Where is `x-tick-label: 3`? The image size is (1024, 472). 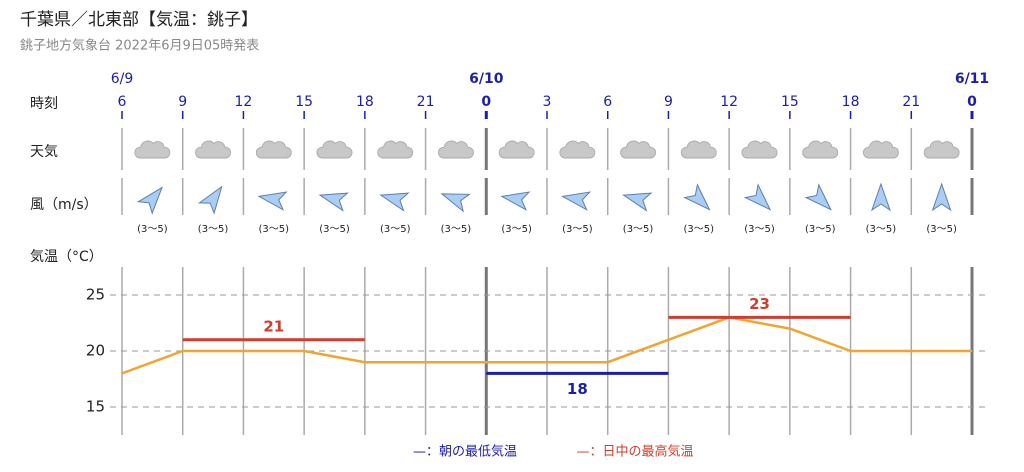
x-tick-label: 3 is located at coordinates (547, 102).